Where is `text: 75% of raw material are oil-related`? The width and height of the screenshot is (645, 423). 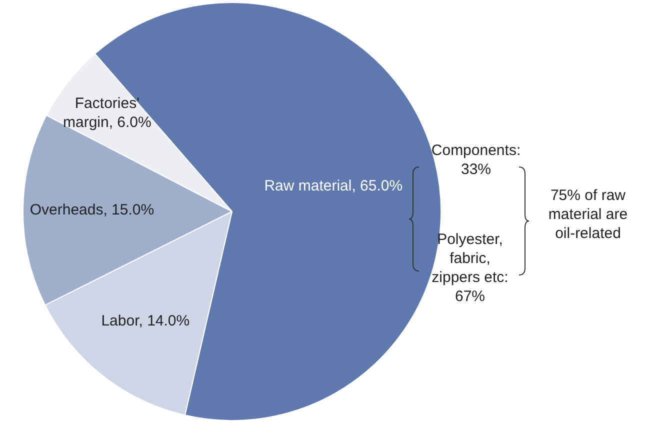 text: 75% of raw material are oil-related is located at coordinates (588, 214).